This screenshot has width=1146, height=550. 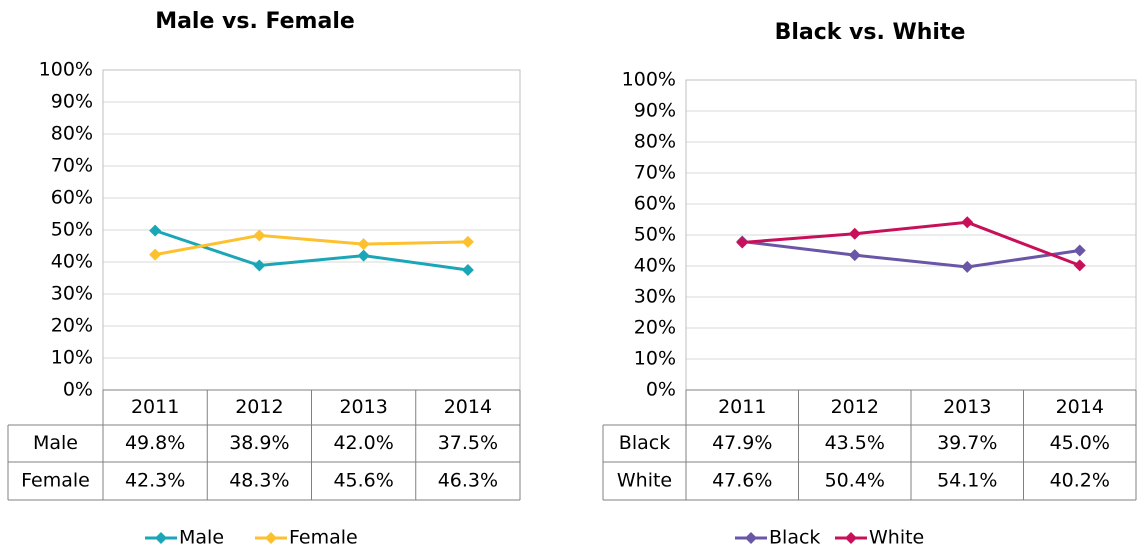 I want to click on table-cell: 40.2%, so click(x=1080, y=481).